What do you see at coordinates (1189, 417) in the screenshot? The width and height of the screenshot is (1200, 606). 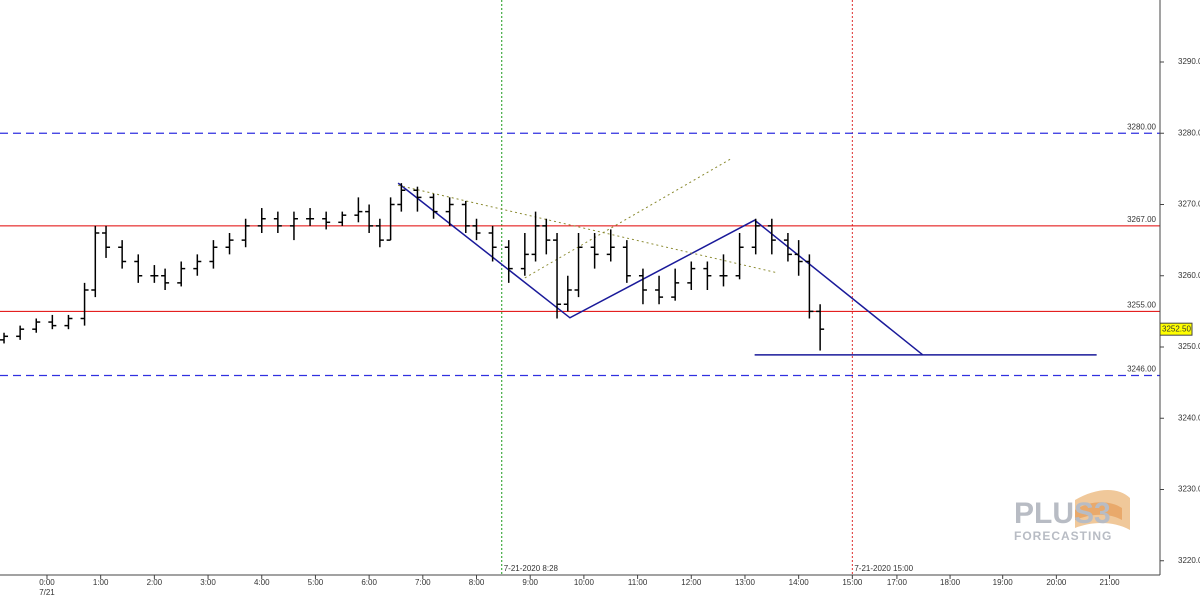 I see `y-tick-label: 3240.00` at bounding box center [1189, 417].